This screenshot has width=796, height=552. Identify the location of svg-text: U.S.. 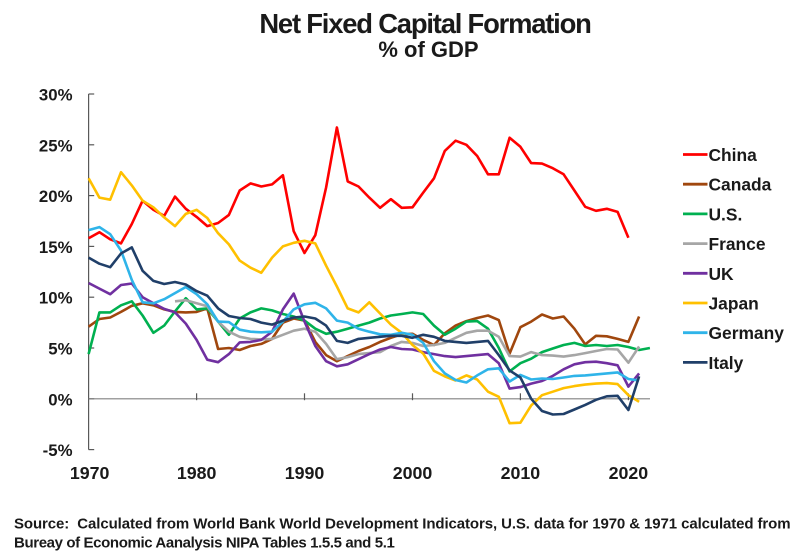
(726, 214).